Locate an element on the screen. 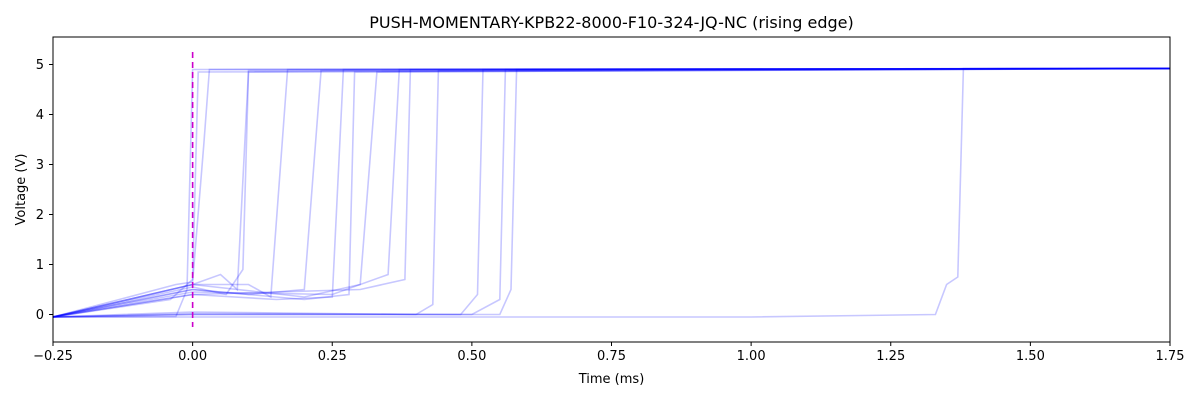  x-axis-label: Time (ms) is located at coordinates (611, 379).